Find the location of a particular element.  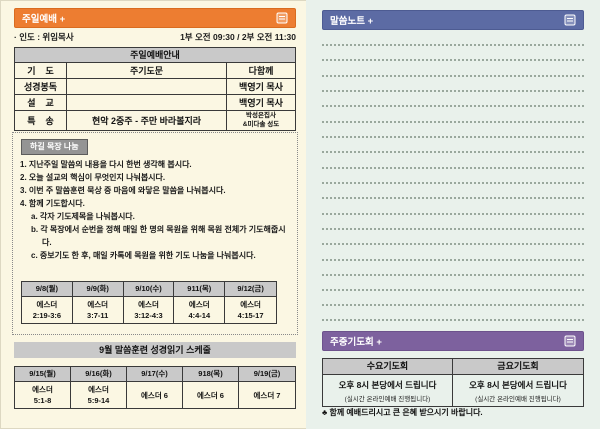

sermon-notes-header: 말씀노트 + is located at coordinates (453, 20).